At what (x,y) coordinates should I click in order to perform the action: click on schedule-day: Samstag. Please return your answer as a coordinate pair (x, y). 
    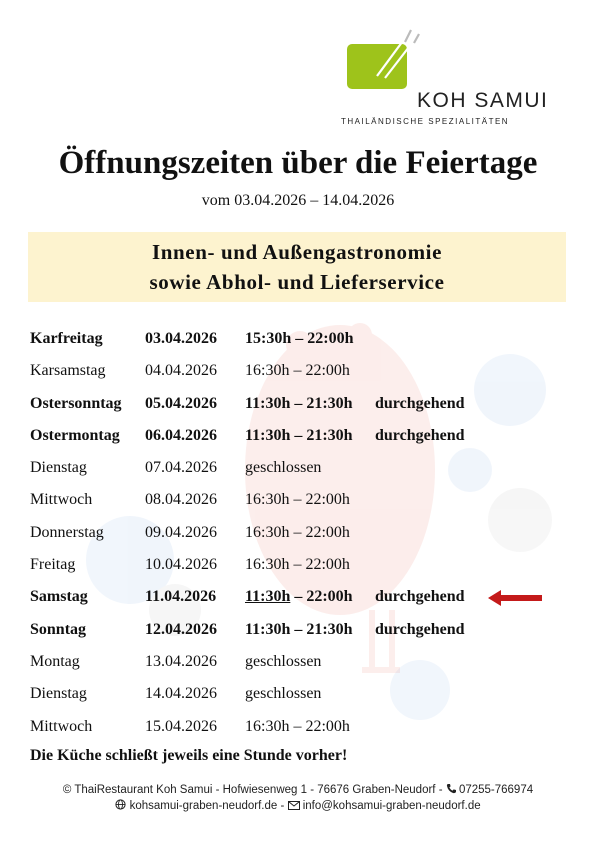
    Looking at the image, I should click on (59, 597).